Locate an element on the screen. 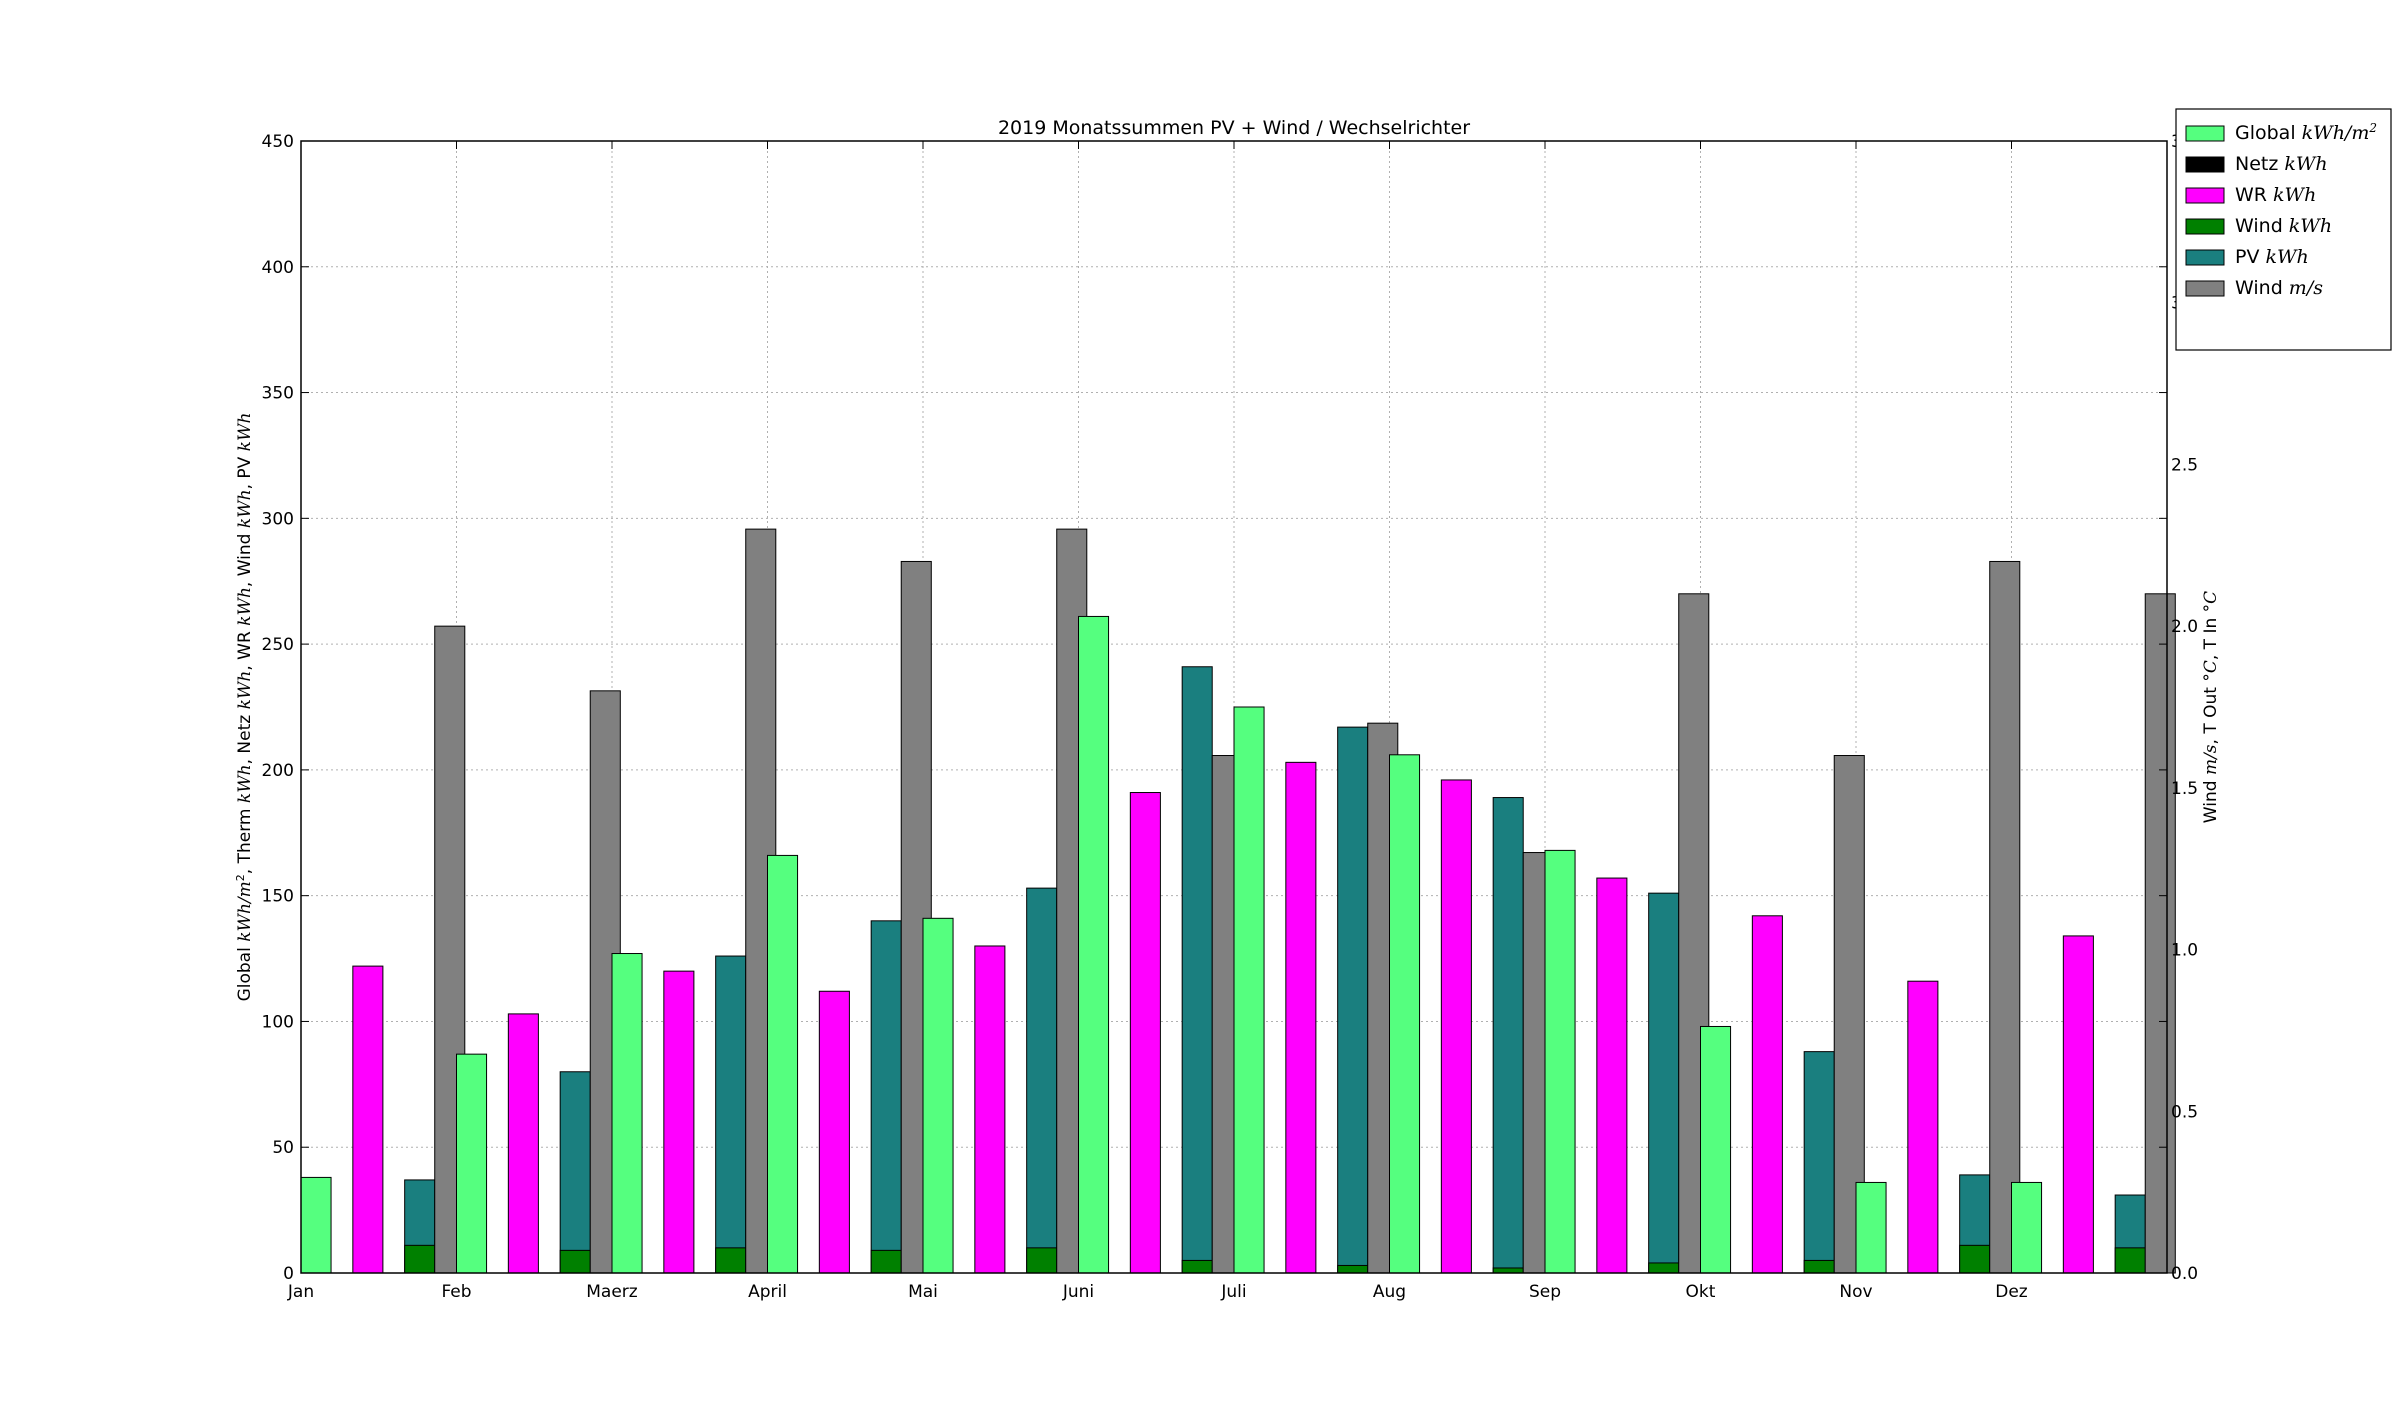 This screenshot has width=2400, height=1411. legend-label: WR kWh is located at coordinates (2275, 195).